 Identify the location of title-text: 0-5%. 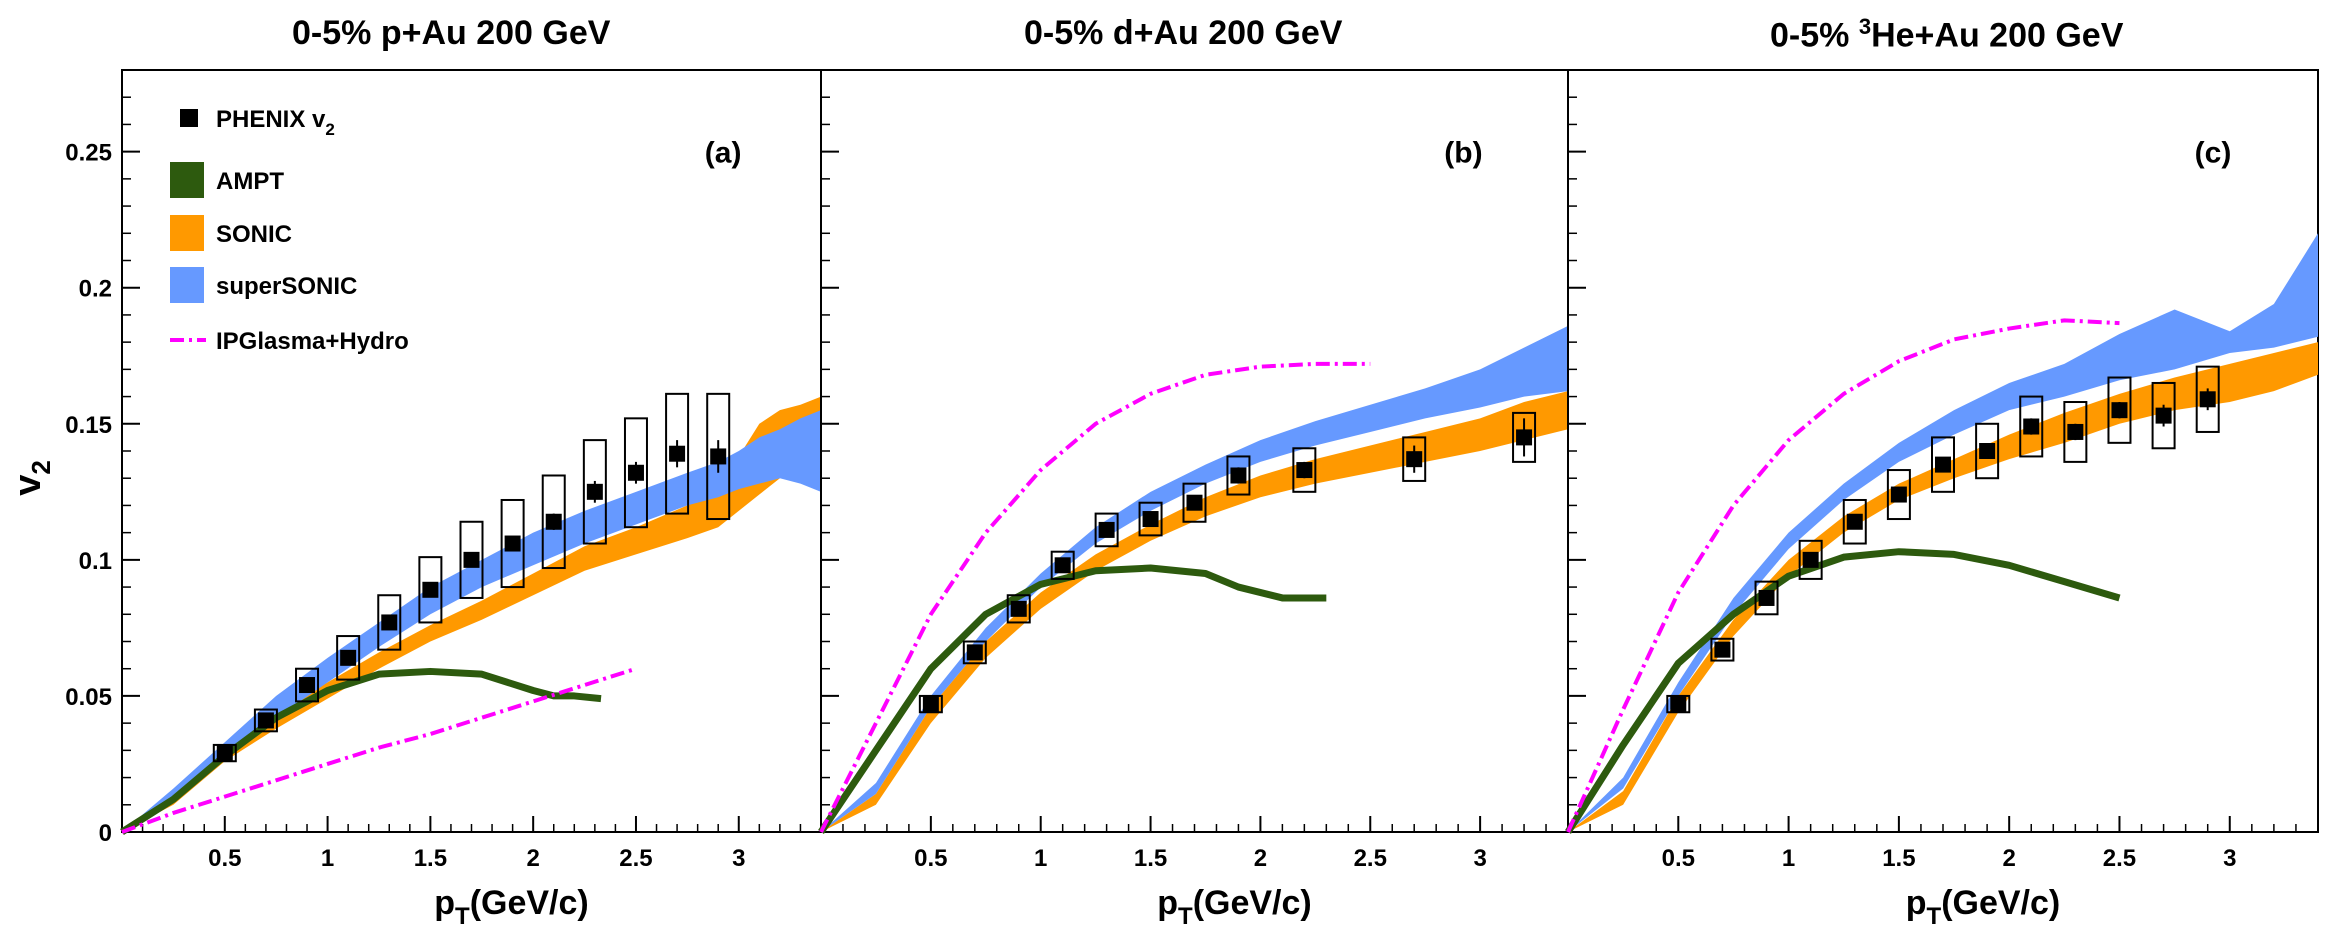
(1814, 35).